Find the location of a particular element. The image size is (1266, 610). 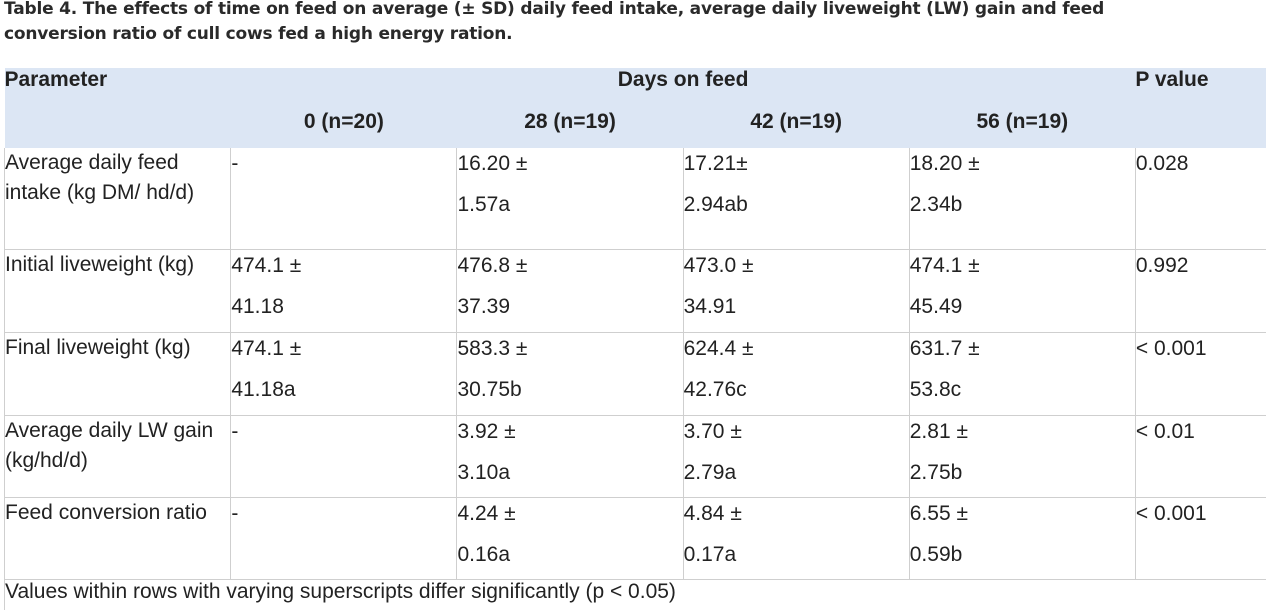

header-day-42: 42 (n=19) is located at coordinates (796, 129).